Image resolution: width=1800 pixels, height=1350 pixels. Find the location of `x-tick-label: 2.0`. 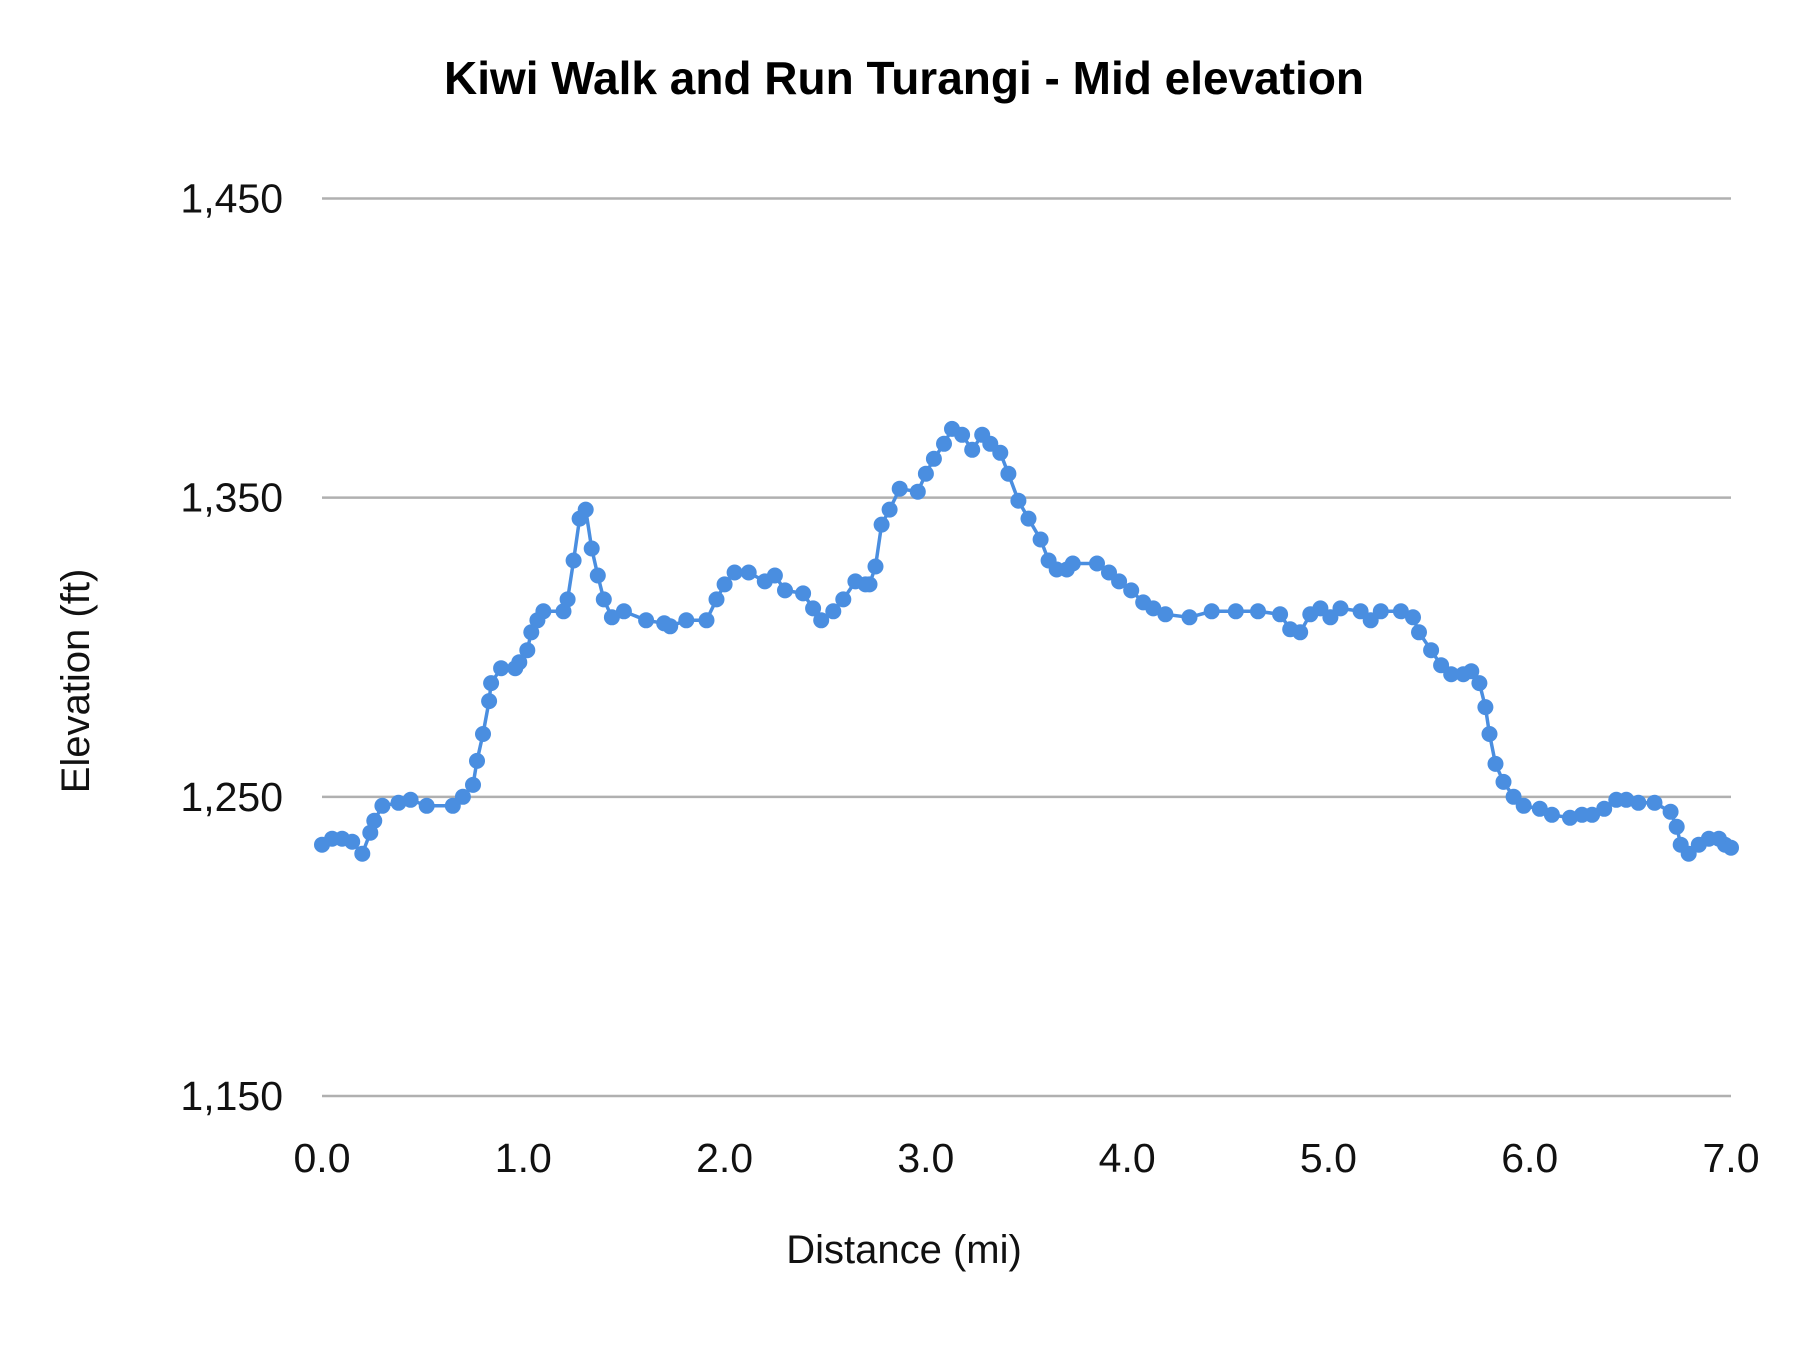

x-tick-label: 2.0 is located at coordinates (724, 1158).